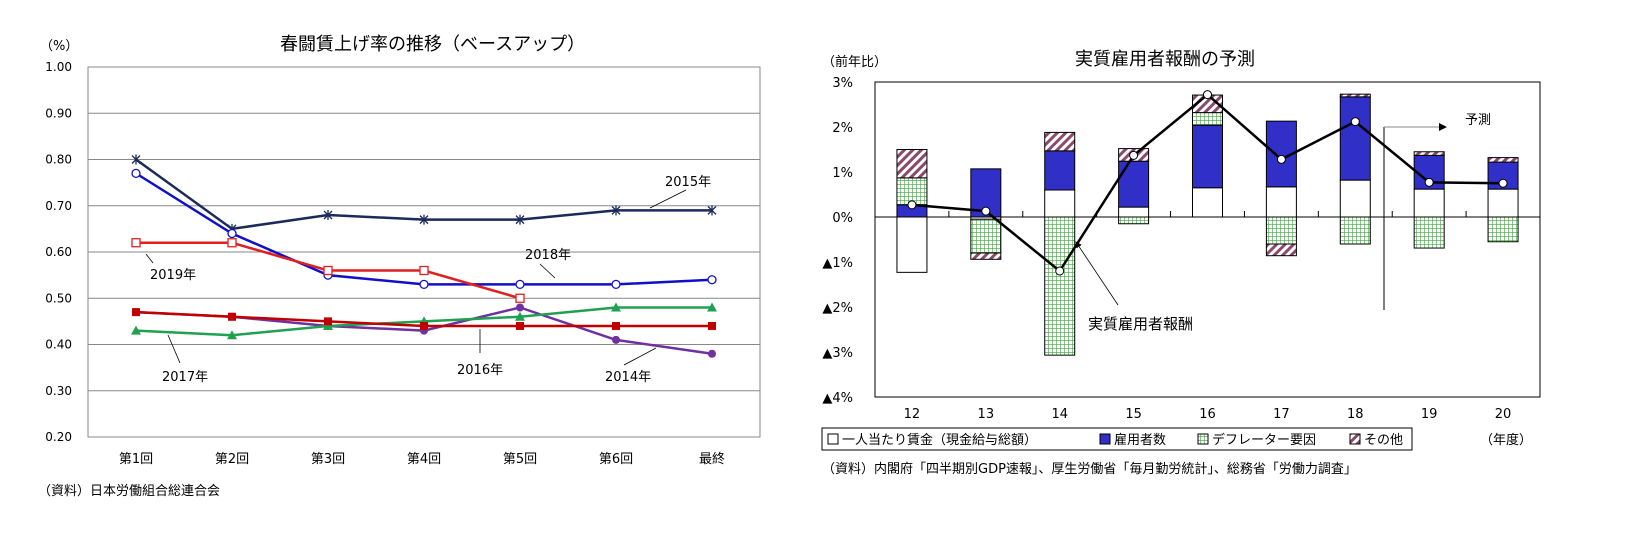 The width and height of the screenshot is (1651, 553). I want to click on legend-label-1: 雇用者数, so click(1140, 440).